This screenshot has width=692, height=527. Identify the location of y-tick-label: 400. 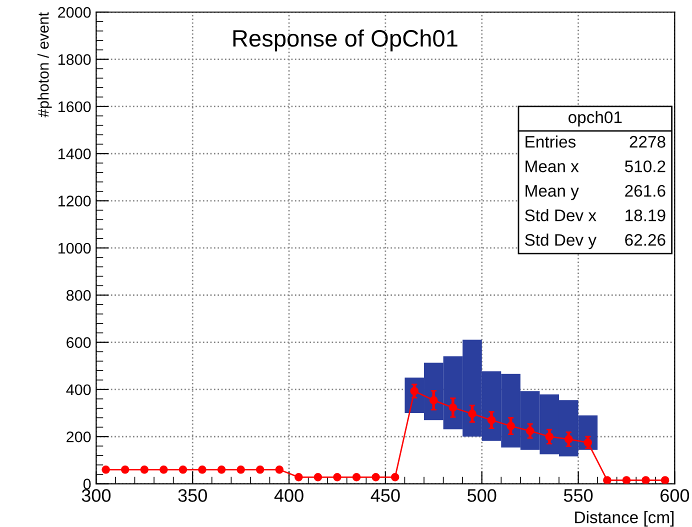
(78, 390).